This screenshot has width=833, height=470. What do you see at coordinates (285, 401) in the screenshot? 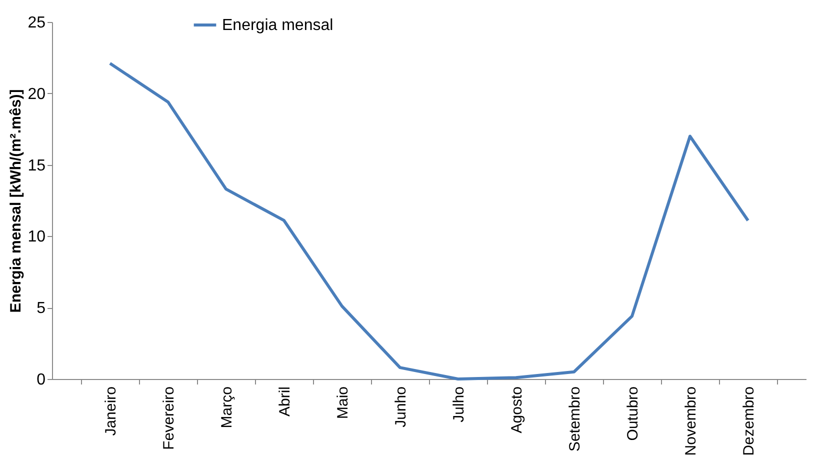
I see `x-tick-label: Abril` at bounding box center [285, 401].